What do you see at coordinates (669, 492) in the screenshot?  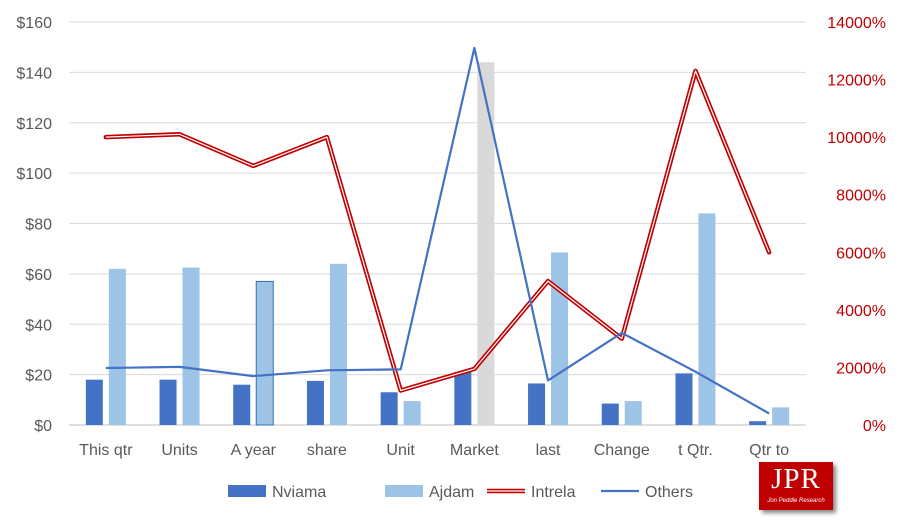 I see `legend-label: Others` at bounding box center [669, 492].